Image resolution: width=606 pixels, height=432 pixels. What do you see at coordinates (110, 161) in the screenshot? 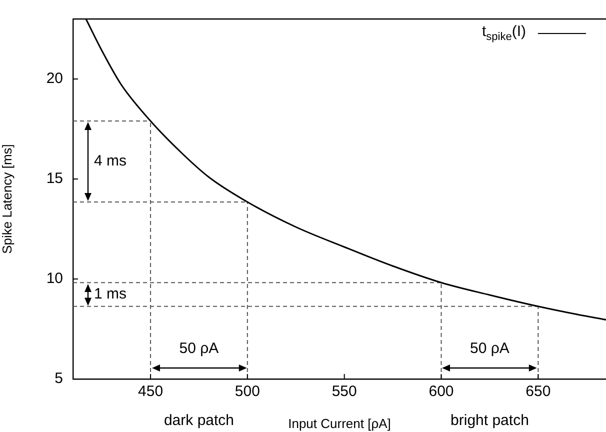
I see `annotation: 4 ms` at bounding box center [110, 161].